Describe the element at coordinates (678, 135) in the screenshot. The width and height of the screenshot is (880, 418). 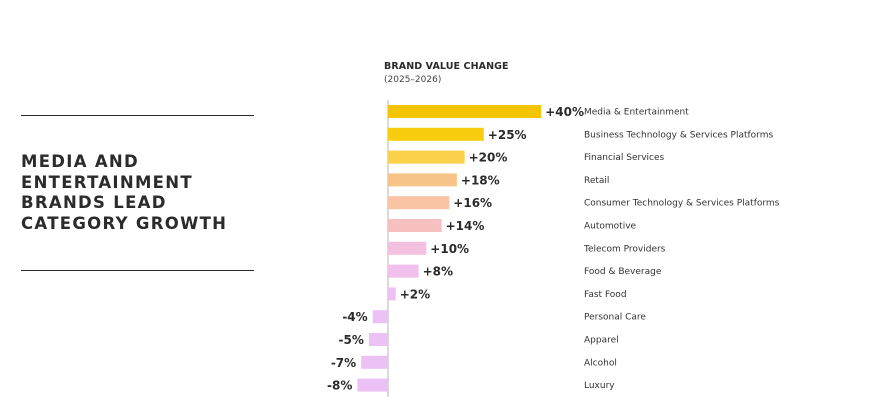
I see `category-label: Business Technology & Services Platforms` at that location.